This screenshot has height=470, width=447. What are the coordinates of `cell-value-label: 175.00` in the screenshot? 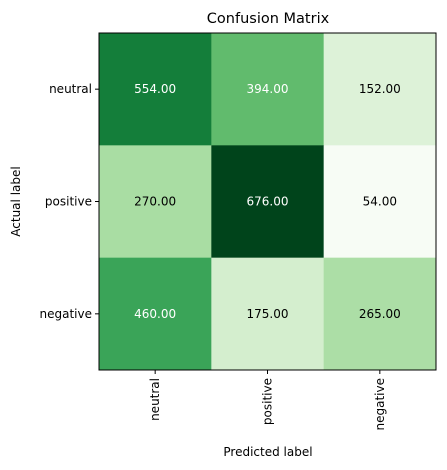 It's located at (268, 314).